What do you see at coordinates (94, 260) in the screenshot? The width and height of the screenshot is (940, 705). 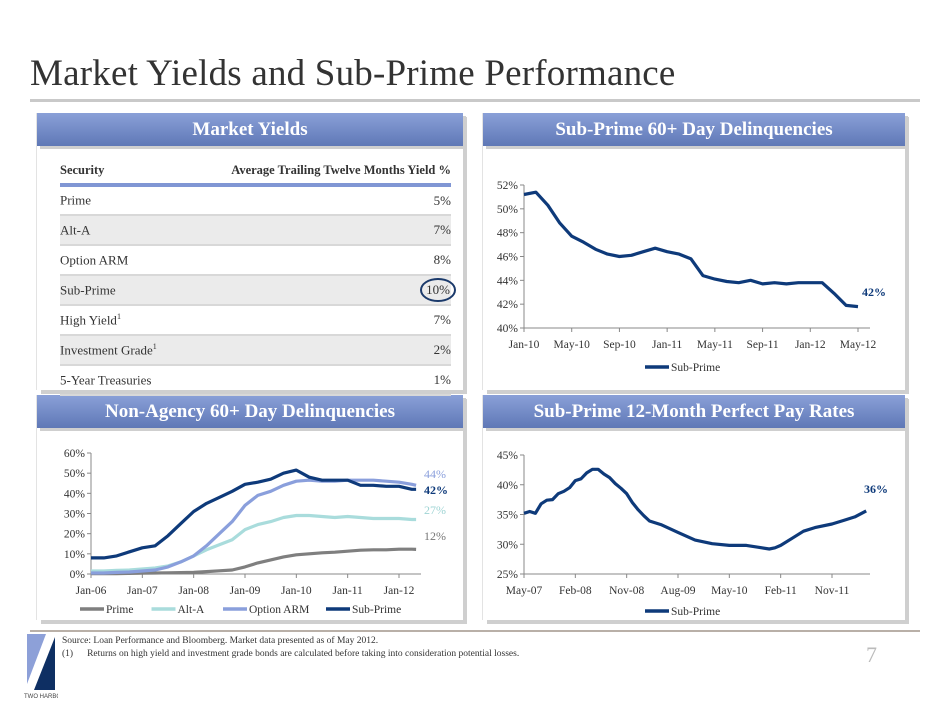 I see `security-name: Option ARM` at bounding box center [94, 260].